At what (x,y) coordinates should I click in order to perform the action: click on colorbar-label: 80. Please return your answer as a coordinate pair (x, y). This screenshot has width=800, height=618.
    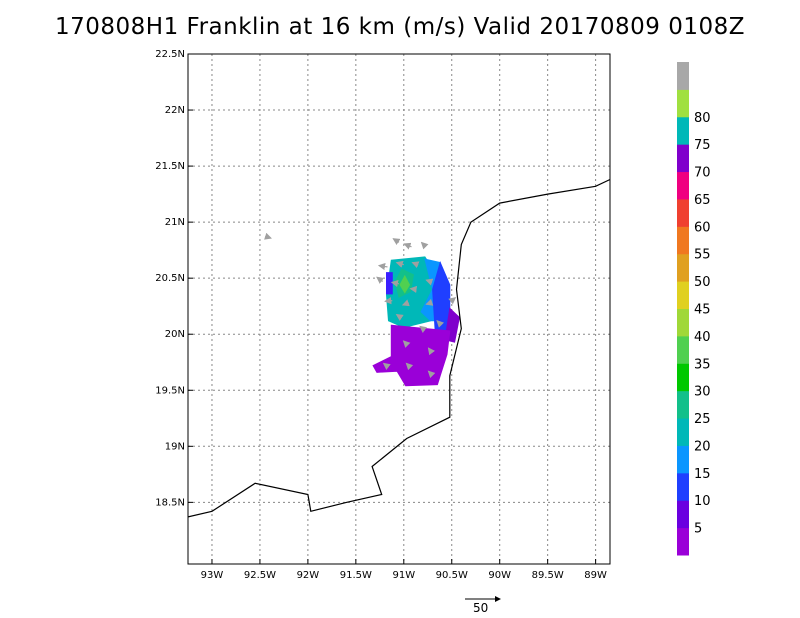
    Looking at the image, I should click on (702, 118).